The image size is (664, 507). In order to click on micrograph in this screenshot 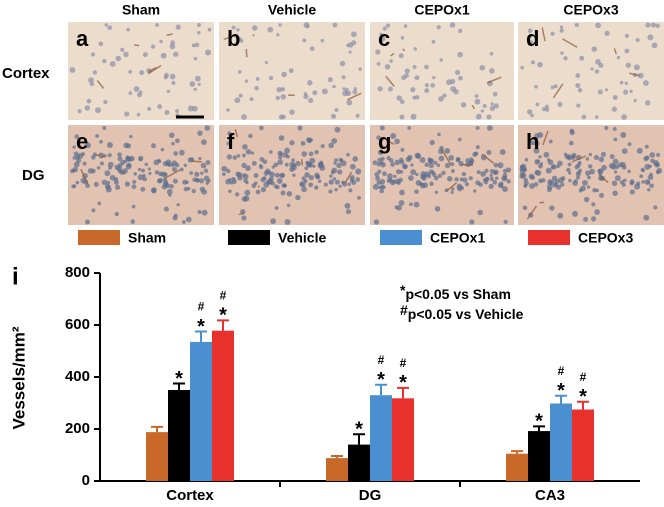, I will do `click(141, 175)`.